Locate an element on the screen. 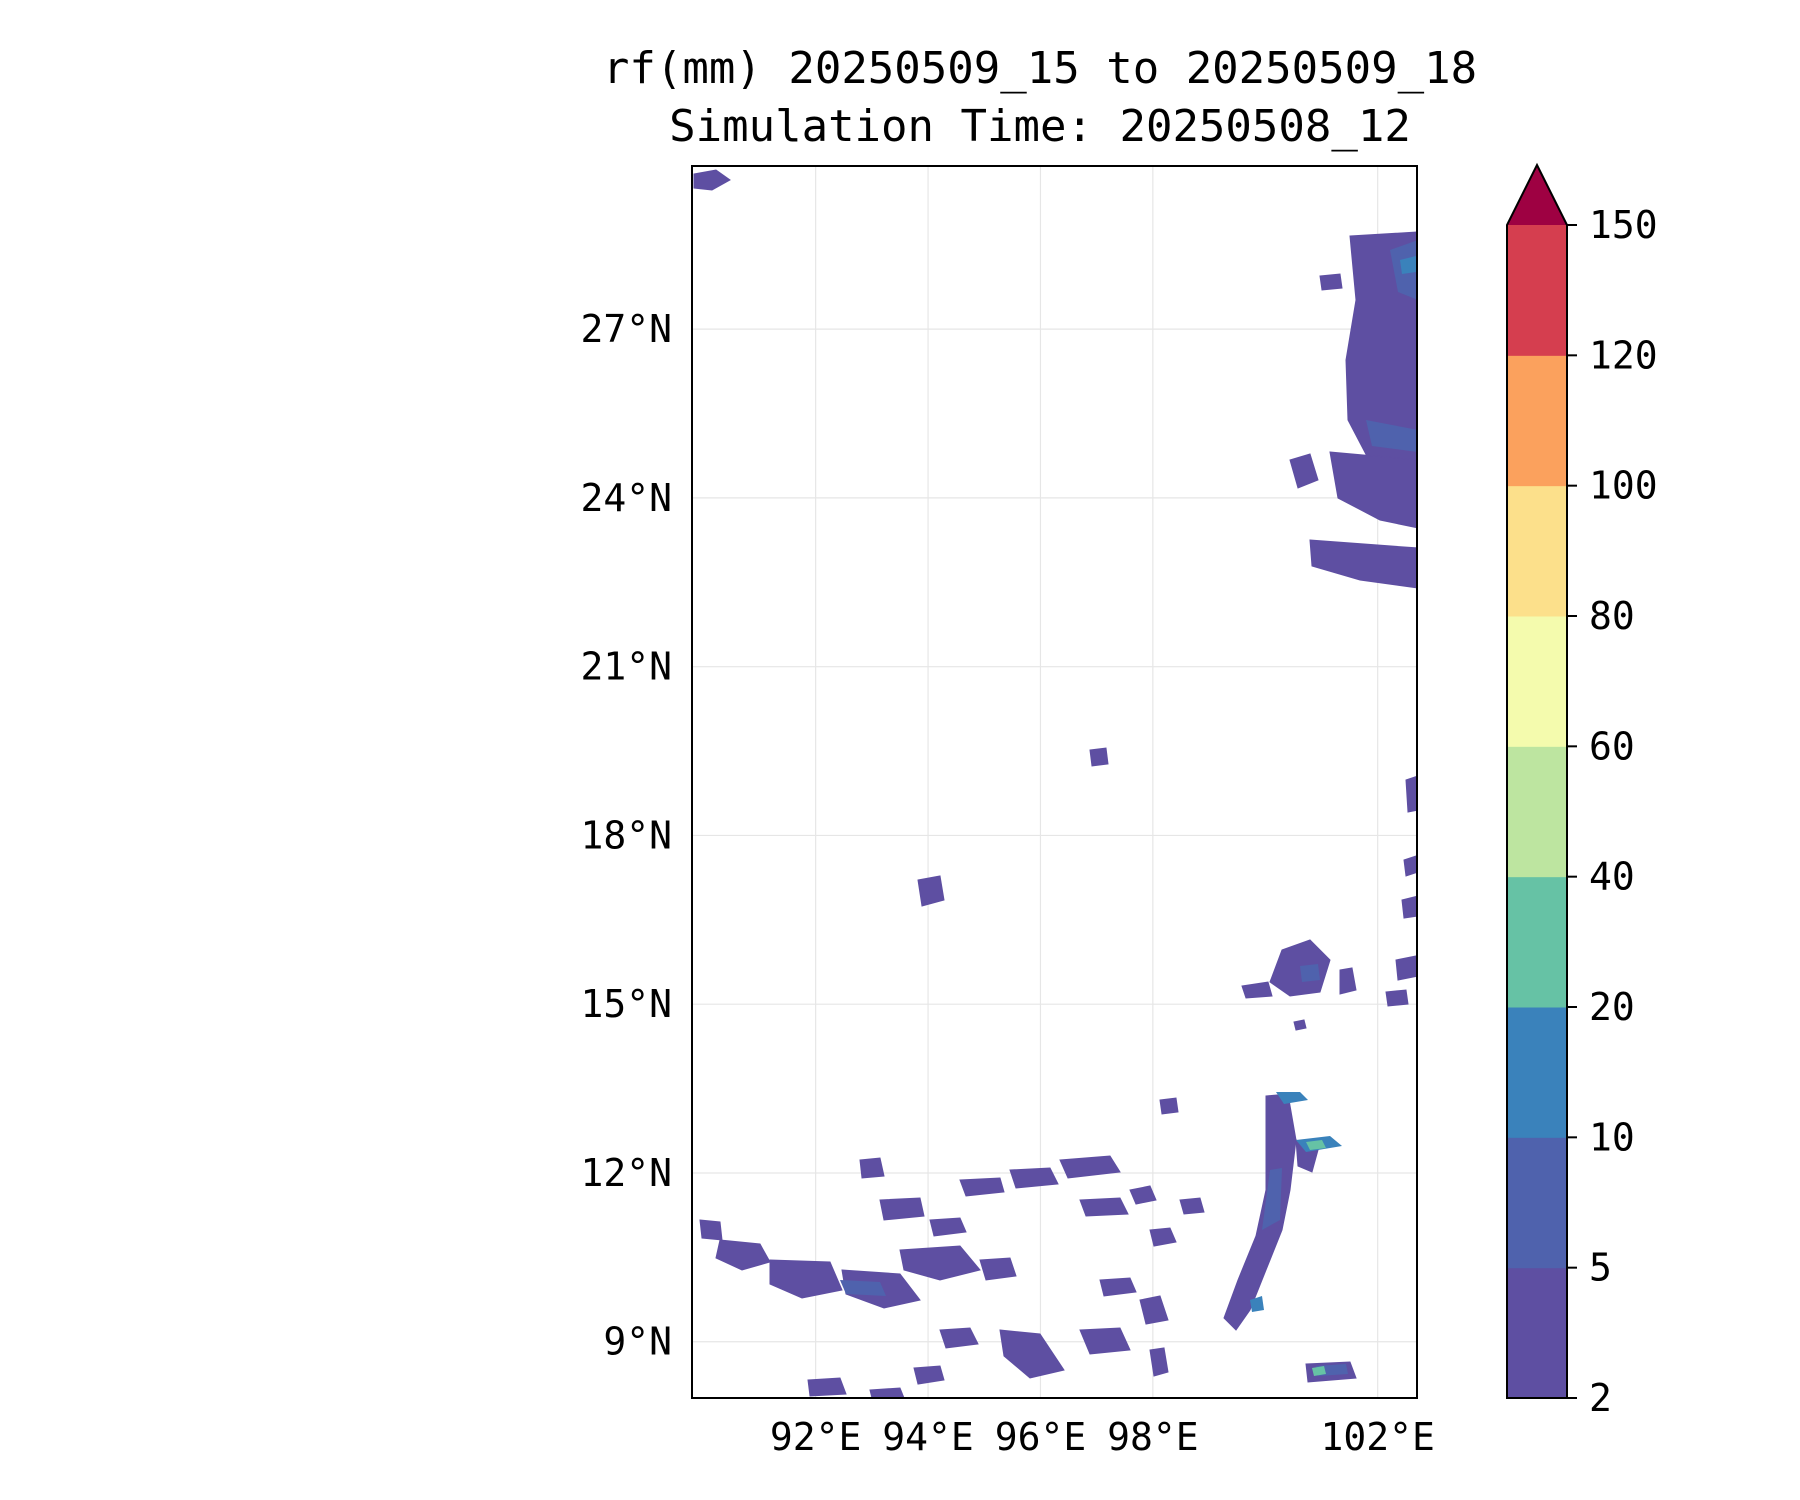  lat-tick-label: 21°N is located at coordinates (626, 667).